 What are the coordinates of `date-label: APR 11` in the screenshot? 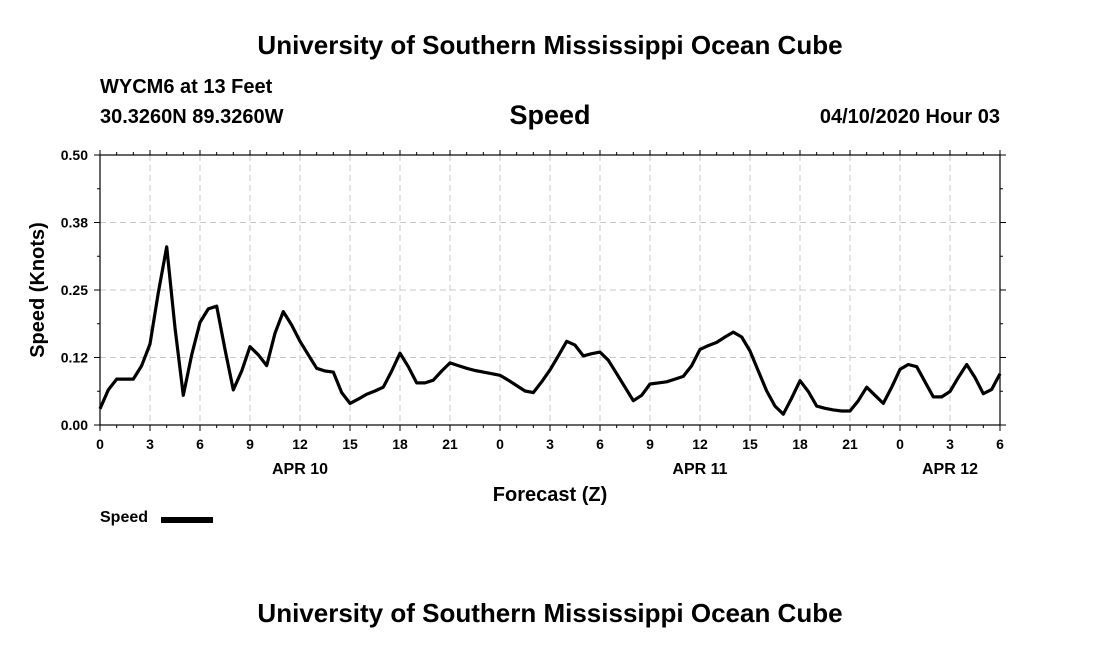 It's located at (699, 469).